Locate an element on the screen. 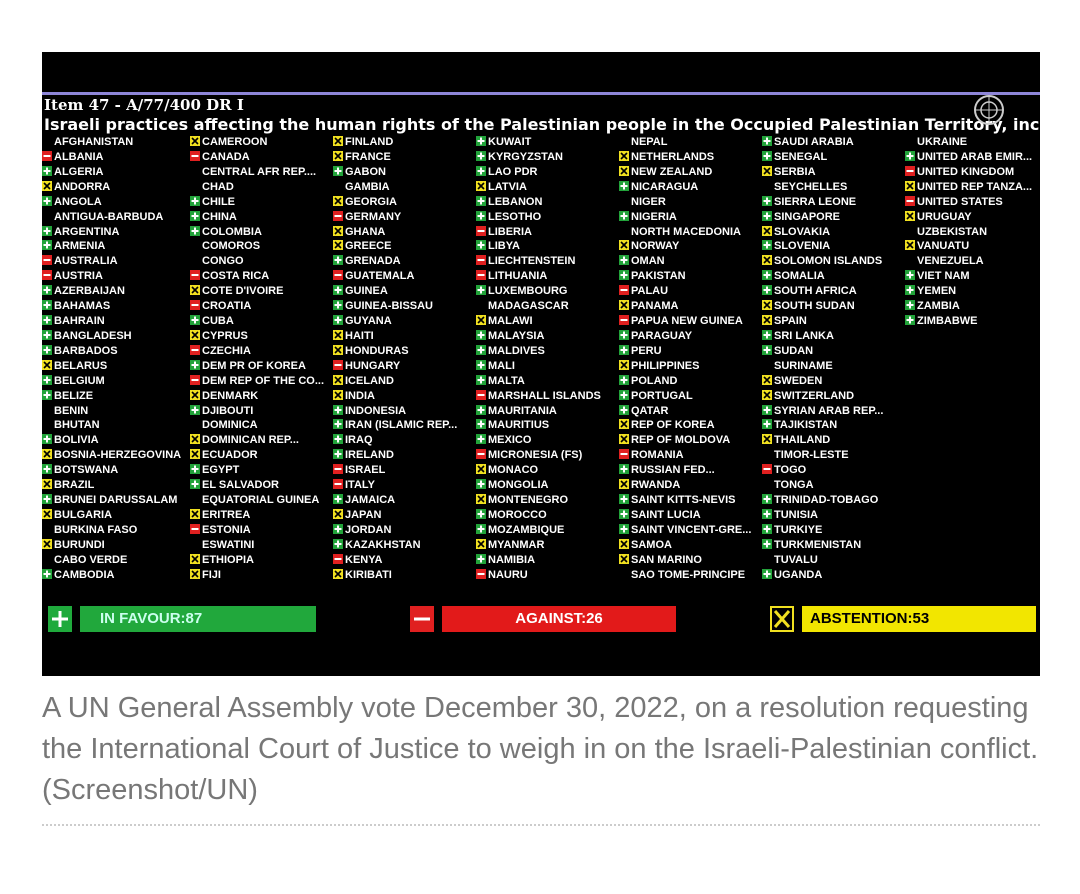 This screenshot has width=1080, height=894. country-row: GRENADA is located at coordinates (367, 261).